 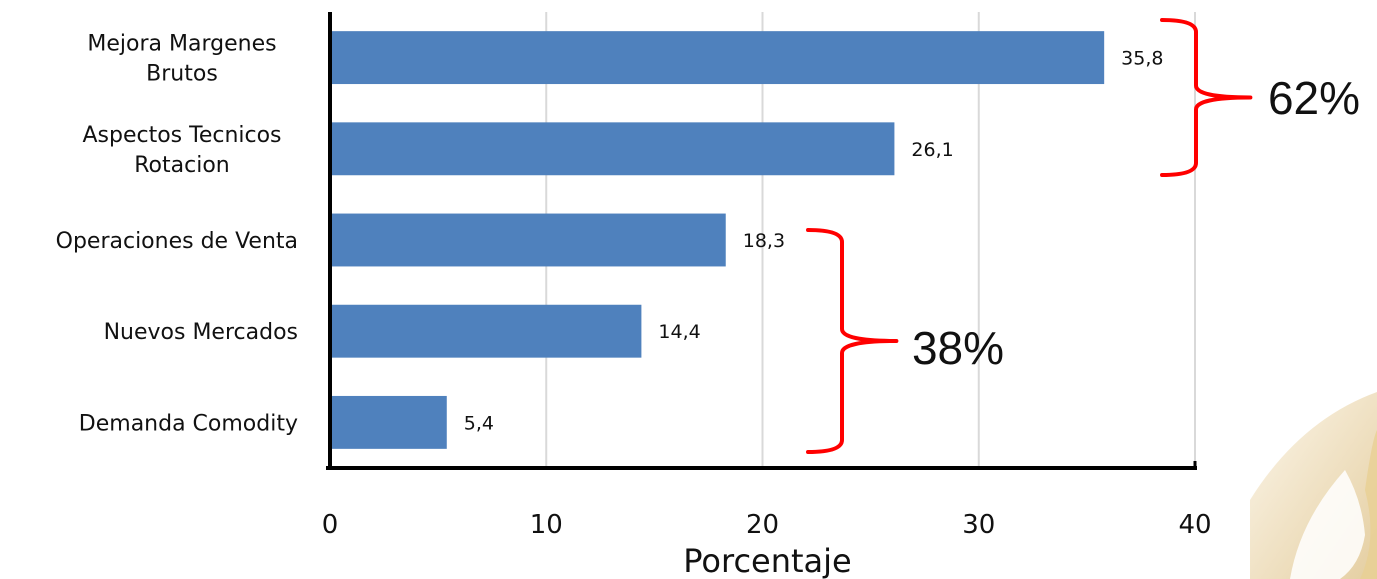 I want to click on value-label-4: 5,4, so click(x=479, y=423).